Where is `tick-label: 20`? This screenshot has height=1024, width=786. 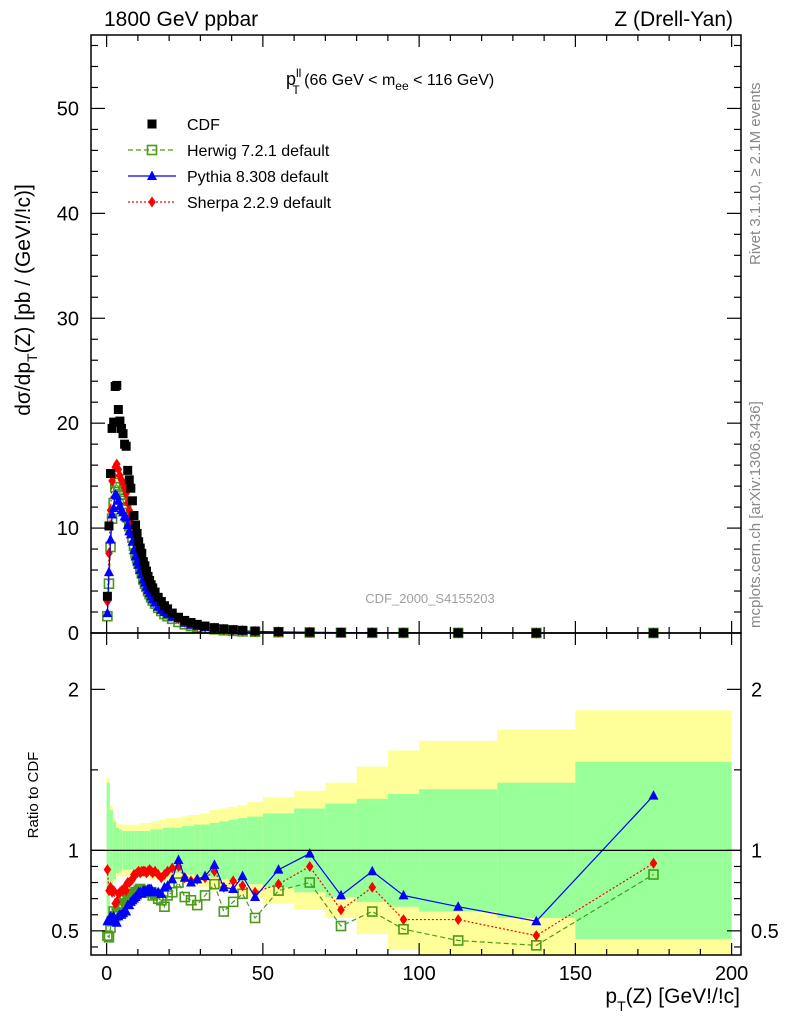 tick-label: 20 is located at coordinates (68, 424).